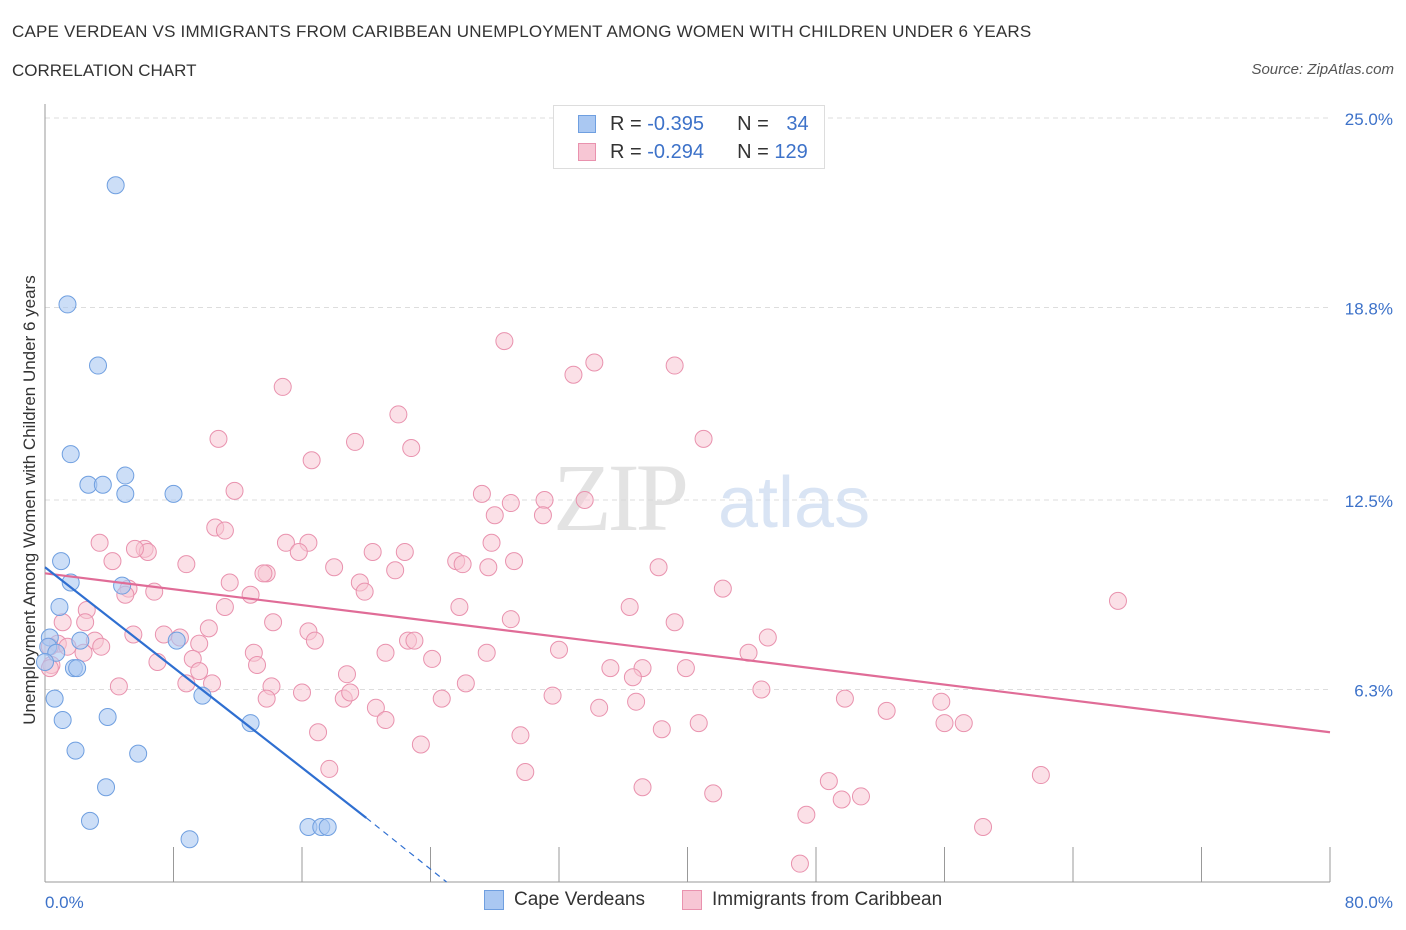 The height and width of the screenshot is (930, 1406). I want to click on watermark-zip: ZIP, so click(619, 497).